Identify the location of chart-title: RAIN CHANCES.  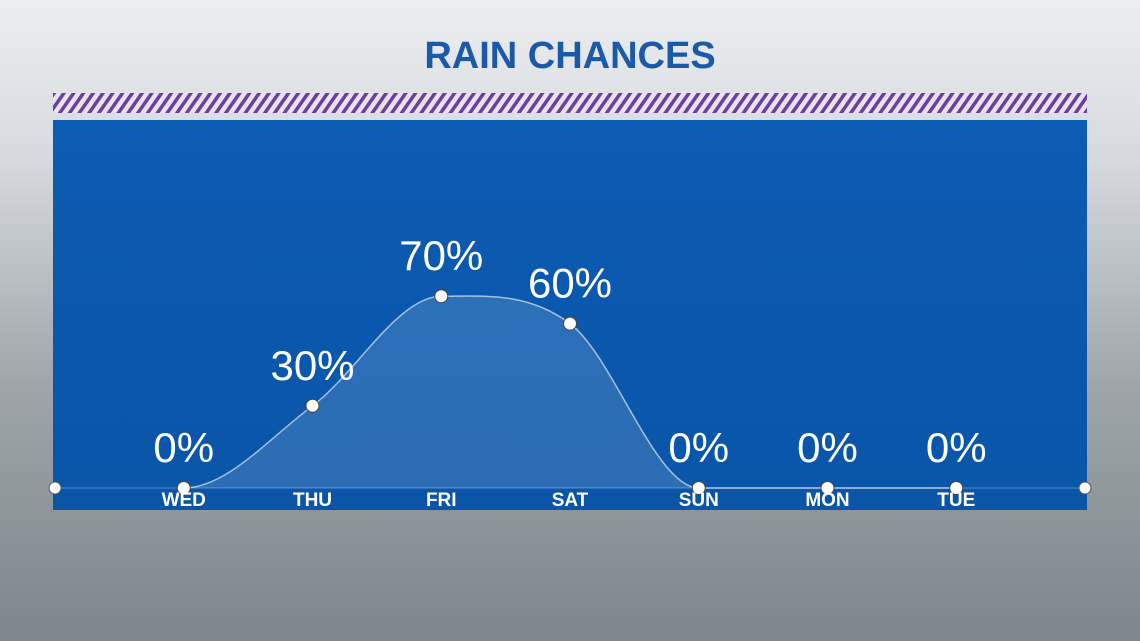
(569, 56).